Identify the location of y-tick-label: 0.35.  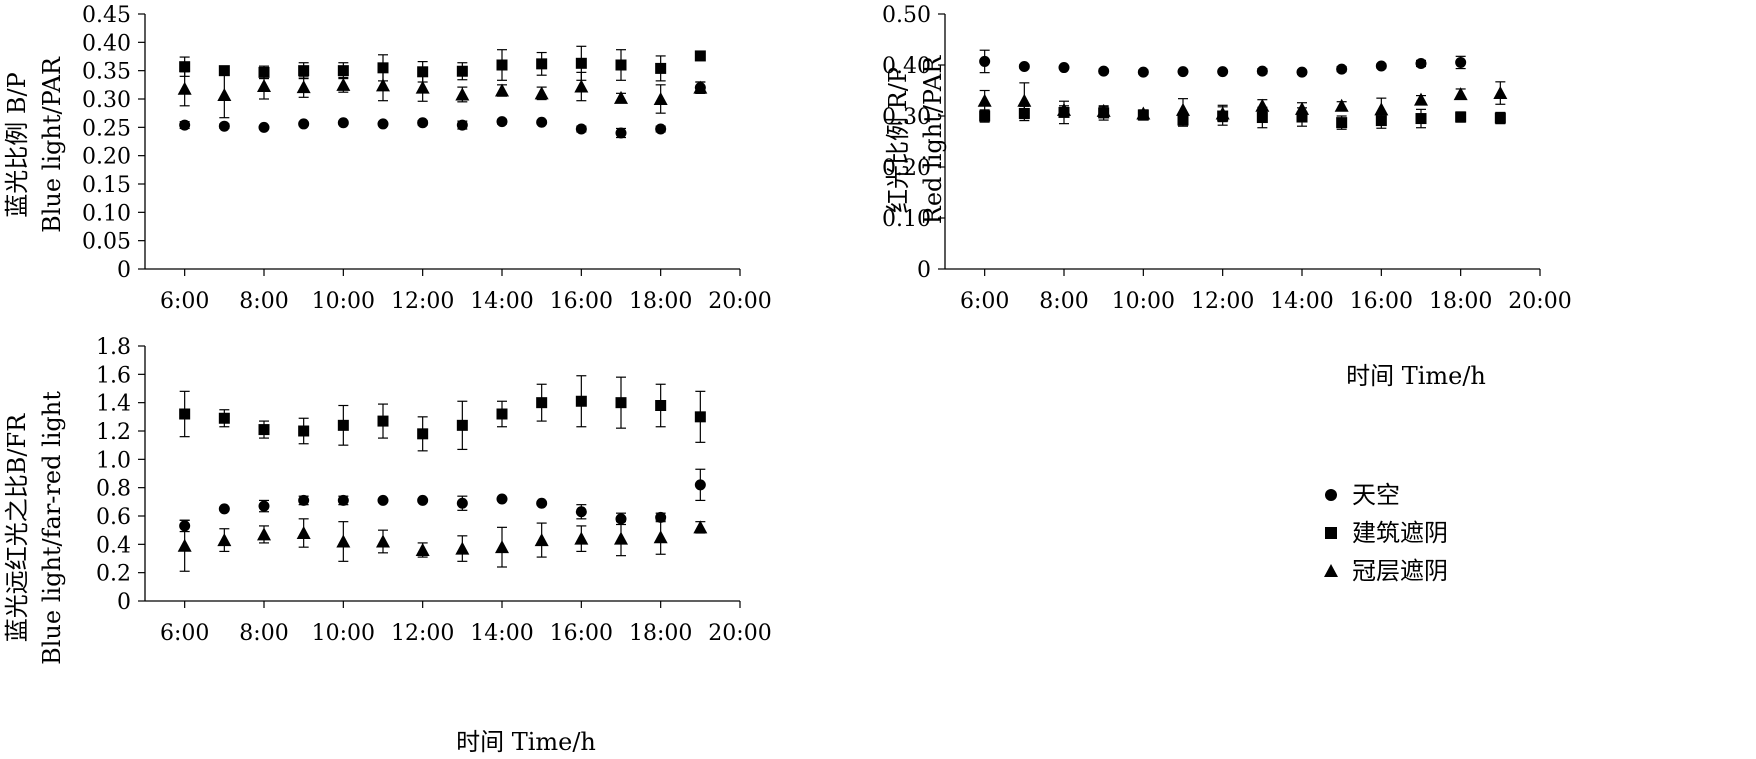
(106, 72).